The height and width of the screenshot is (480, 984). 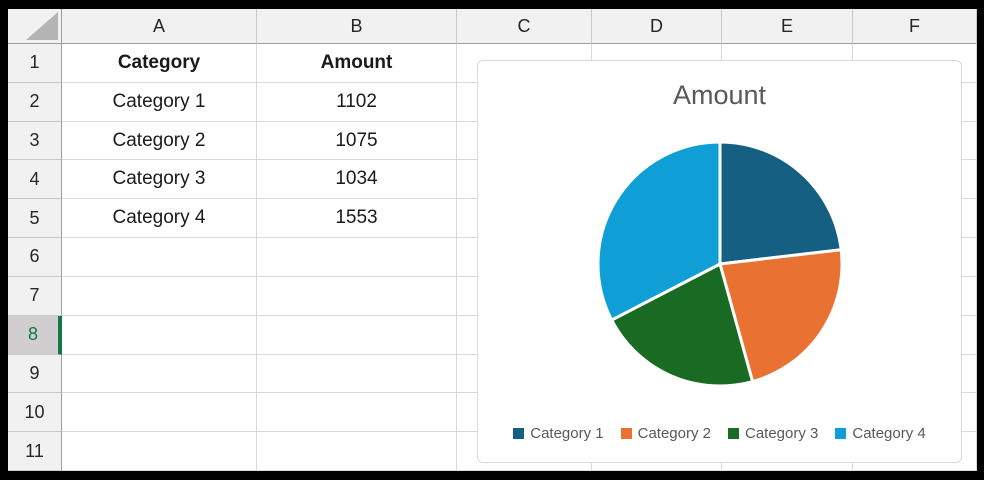 What do you see at coordinates (35, 180) in the screenshot?
I see `row-header-4: 4` at bounding box center [35, 180].